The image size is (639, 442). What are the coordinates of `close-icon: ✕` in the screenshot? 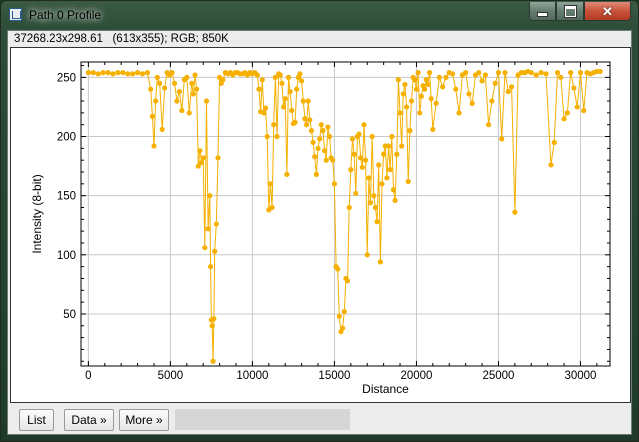 It's located at (607, 11).